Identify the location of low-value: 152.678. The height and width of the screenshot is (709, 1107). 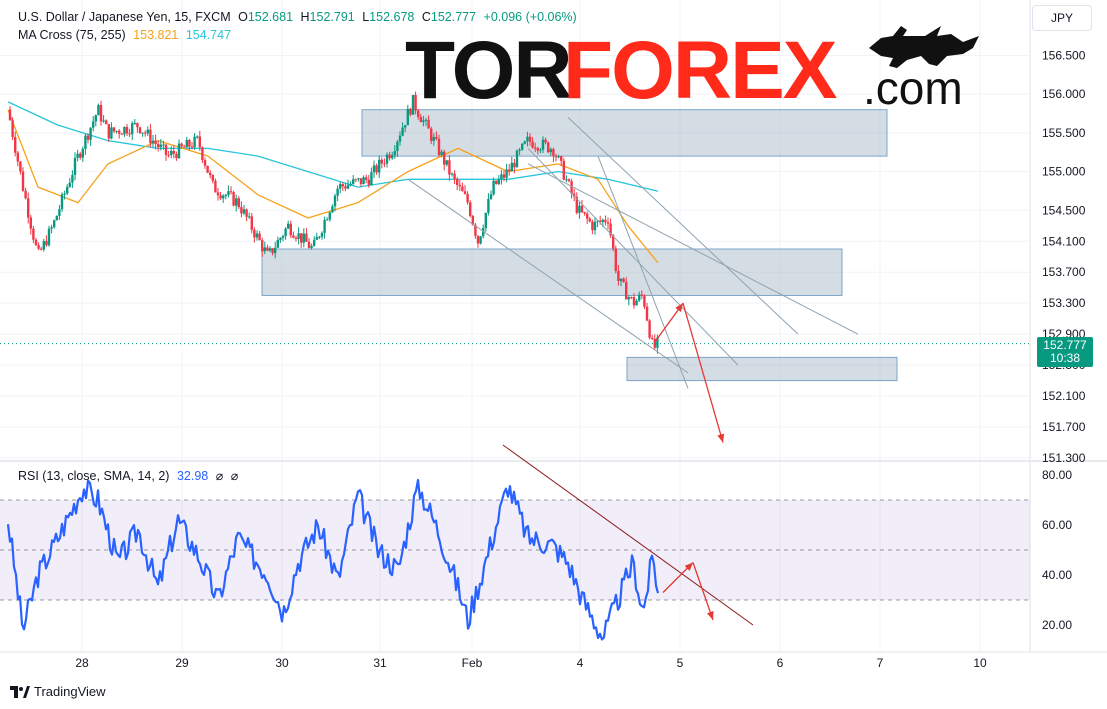
(392, 17).